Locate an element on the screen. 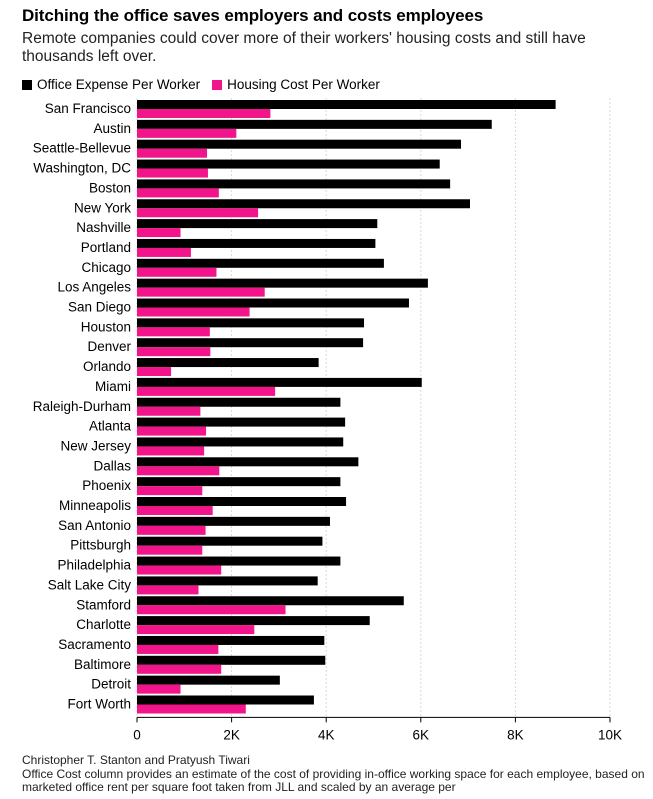  category-label: Minneapolis is located at coordinates (95, 505).